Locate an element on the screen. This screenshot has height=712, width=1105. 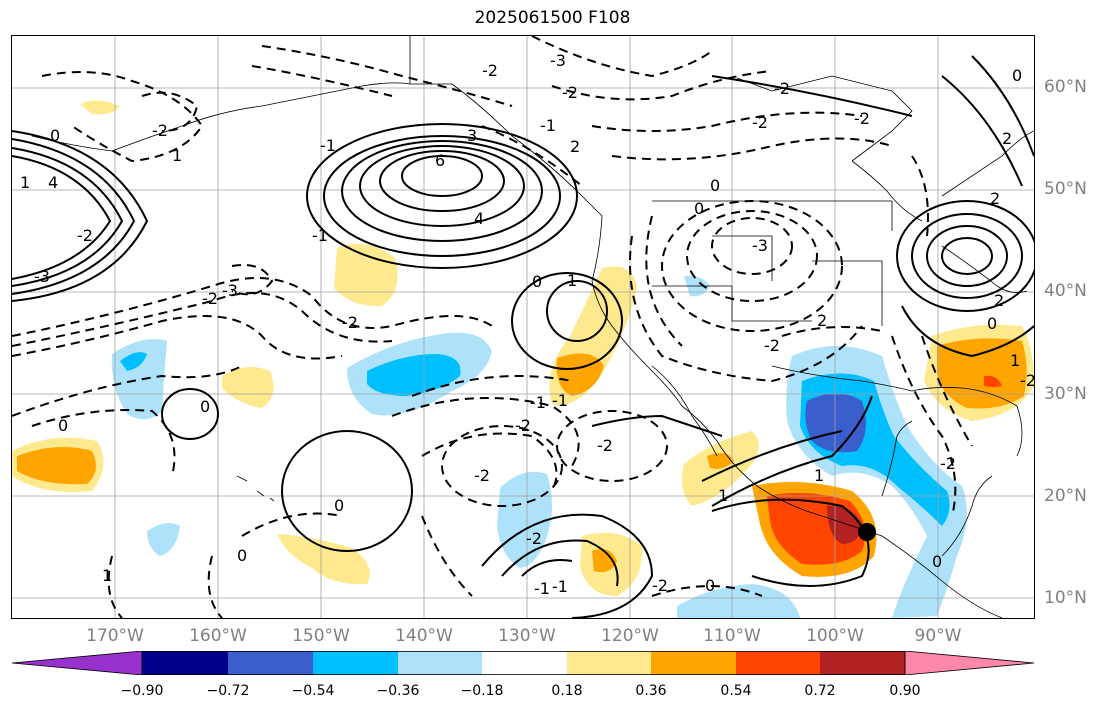
lon-label-90w: 90°W is located at coordinates (938, 636).